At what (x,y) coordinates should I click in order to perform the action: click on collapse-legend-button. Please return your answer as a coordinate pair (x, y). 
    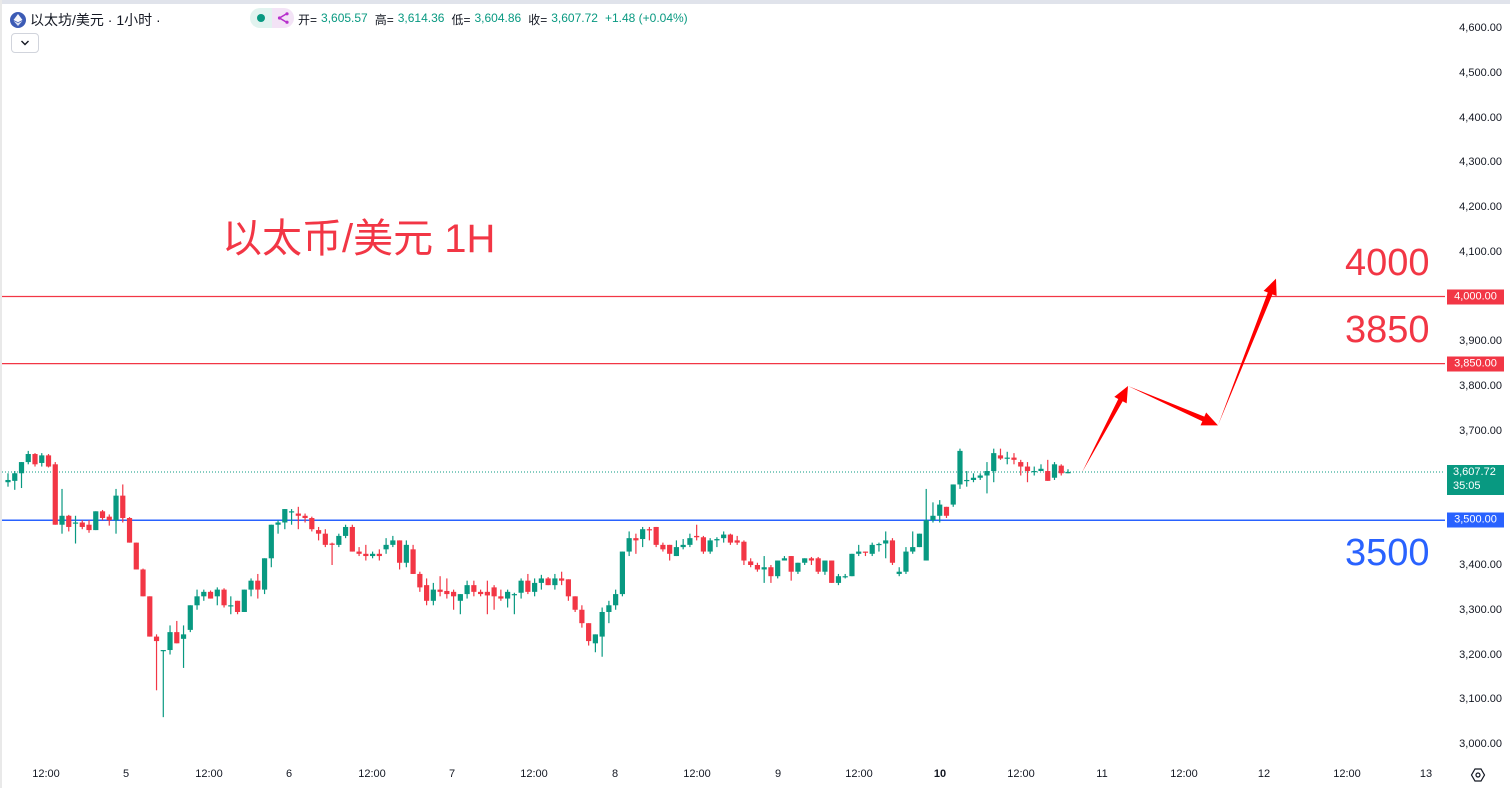
    Looking at the image, I should click on (25, 43).